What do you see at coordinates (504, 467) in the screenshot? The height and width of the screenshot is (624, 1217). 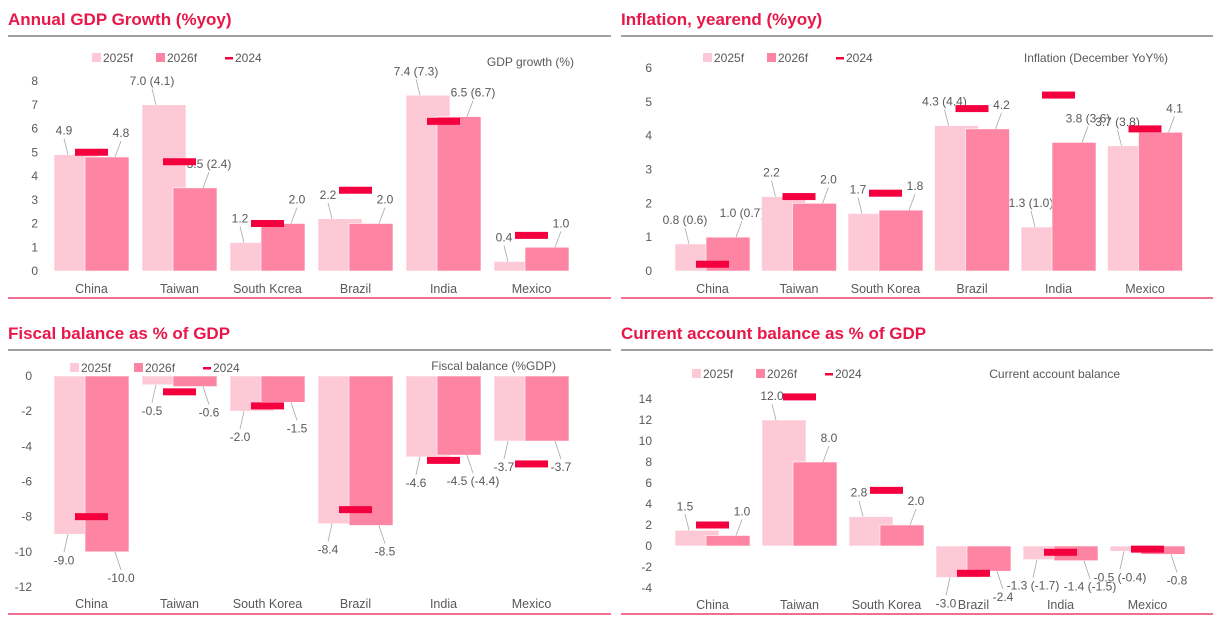 I see `data-label: -3.7` at bounding box center [504, 467].